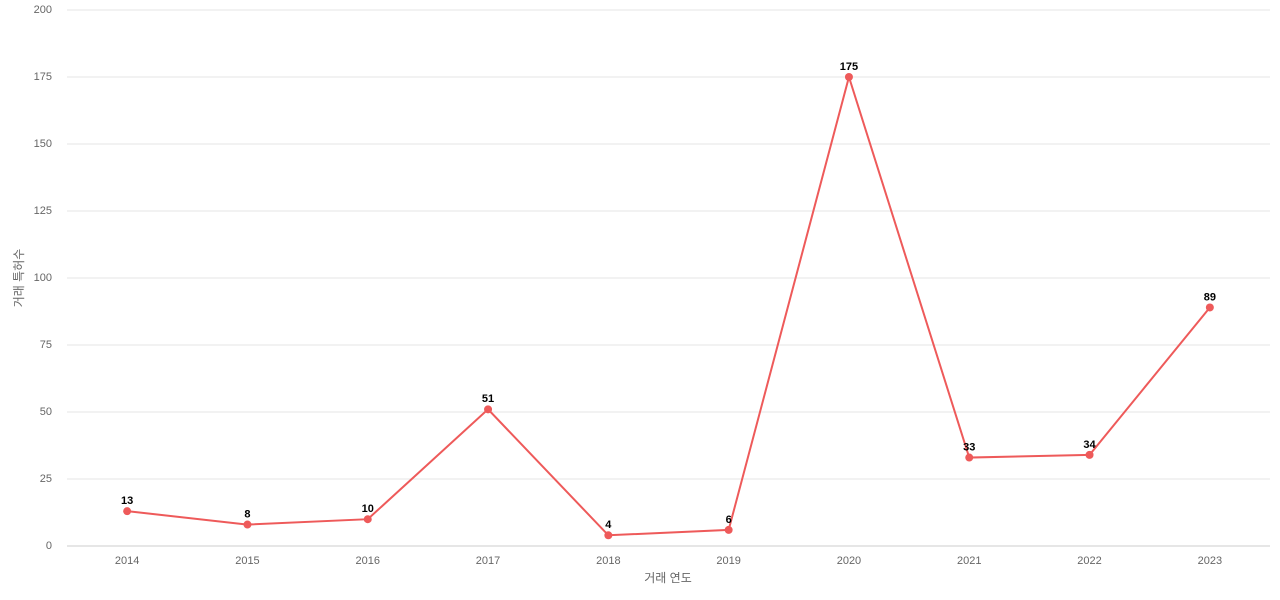  Describe the element at coordinates (849, 561) in the screenshot. I see `x-tick-label: 2020` at that location.